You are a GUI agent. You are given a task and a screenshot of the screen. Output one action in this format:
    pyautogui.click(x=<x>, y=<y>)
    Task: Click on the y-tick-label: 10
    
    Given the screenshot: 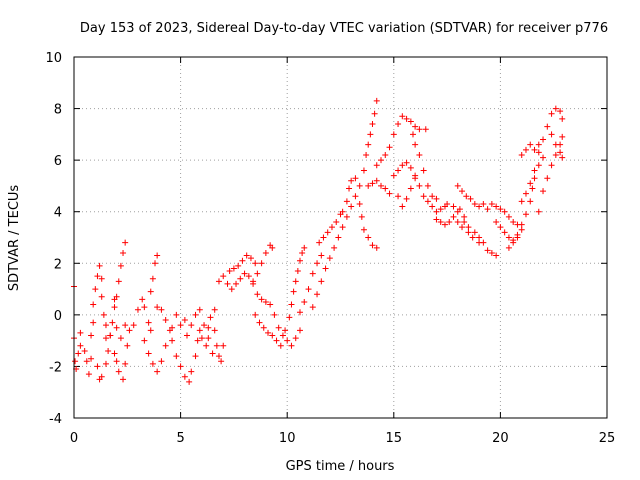 What is the action you would take?
    pyautogui.click(x=53, y=58)
    